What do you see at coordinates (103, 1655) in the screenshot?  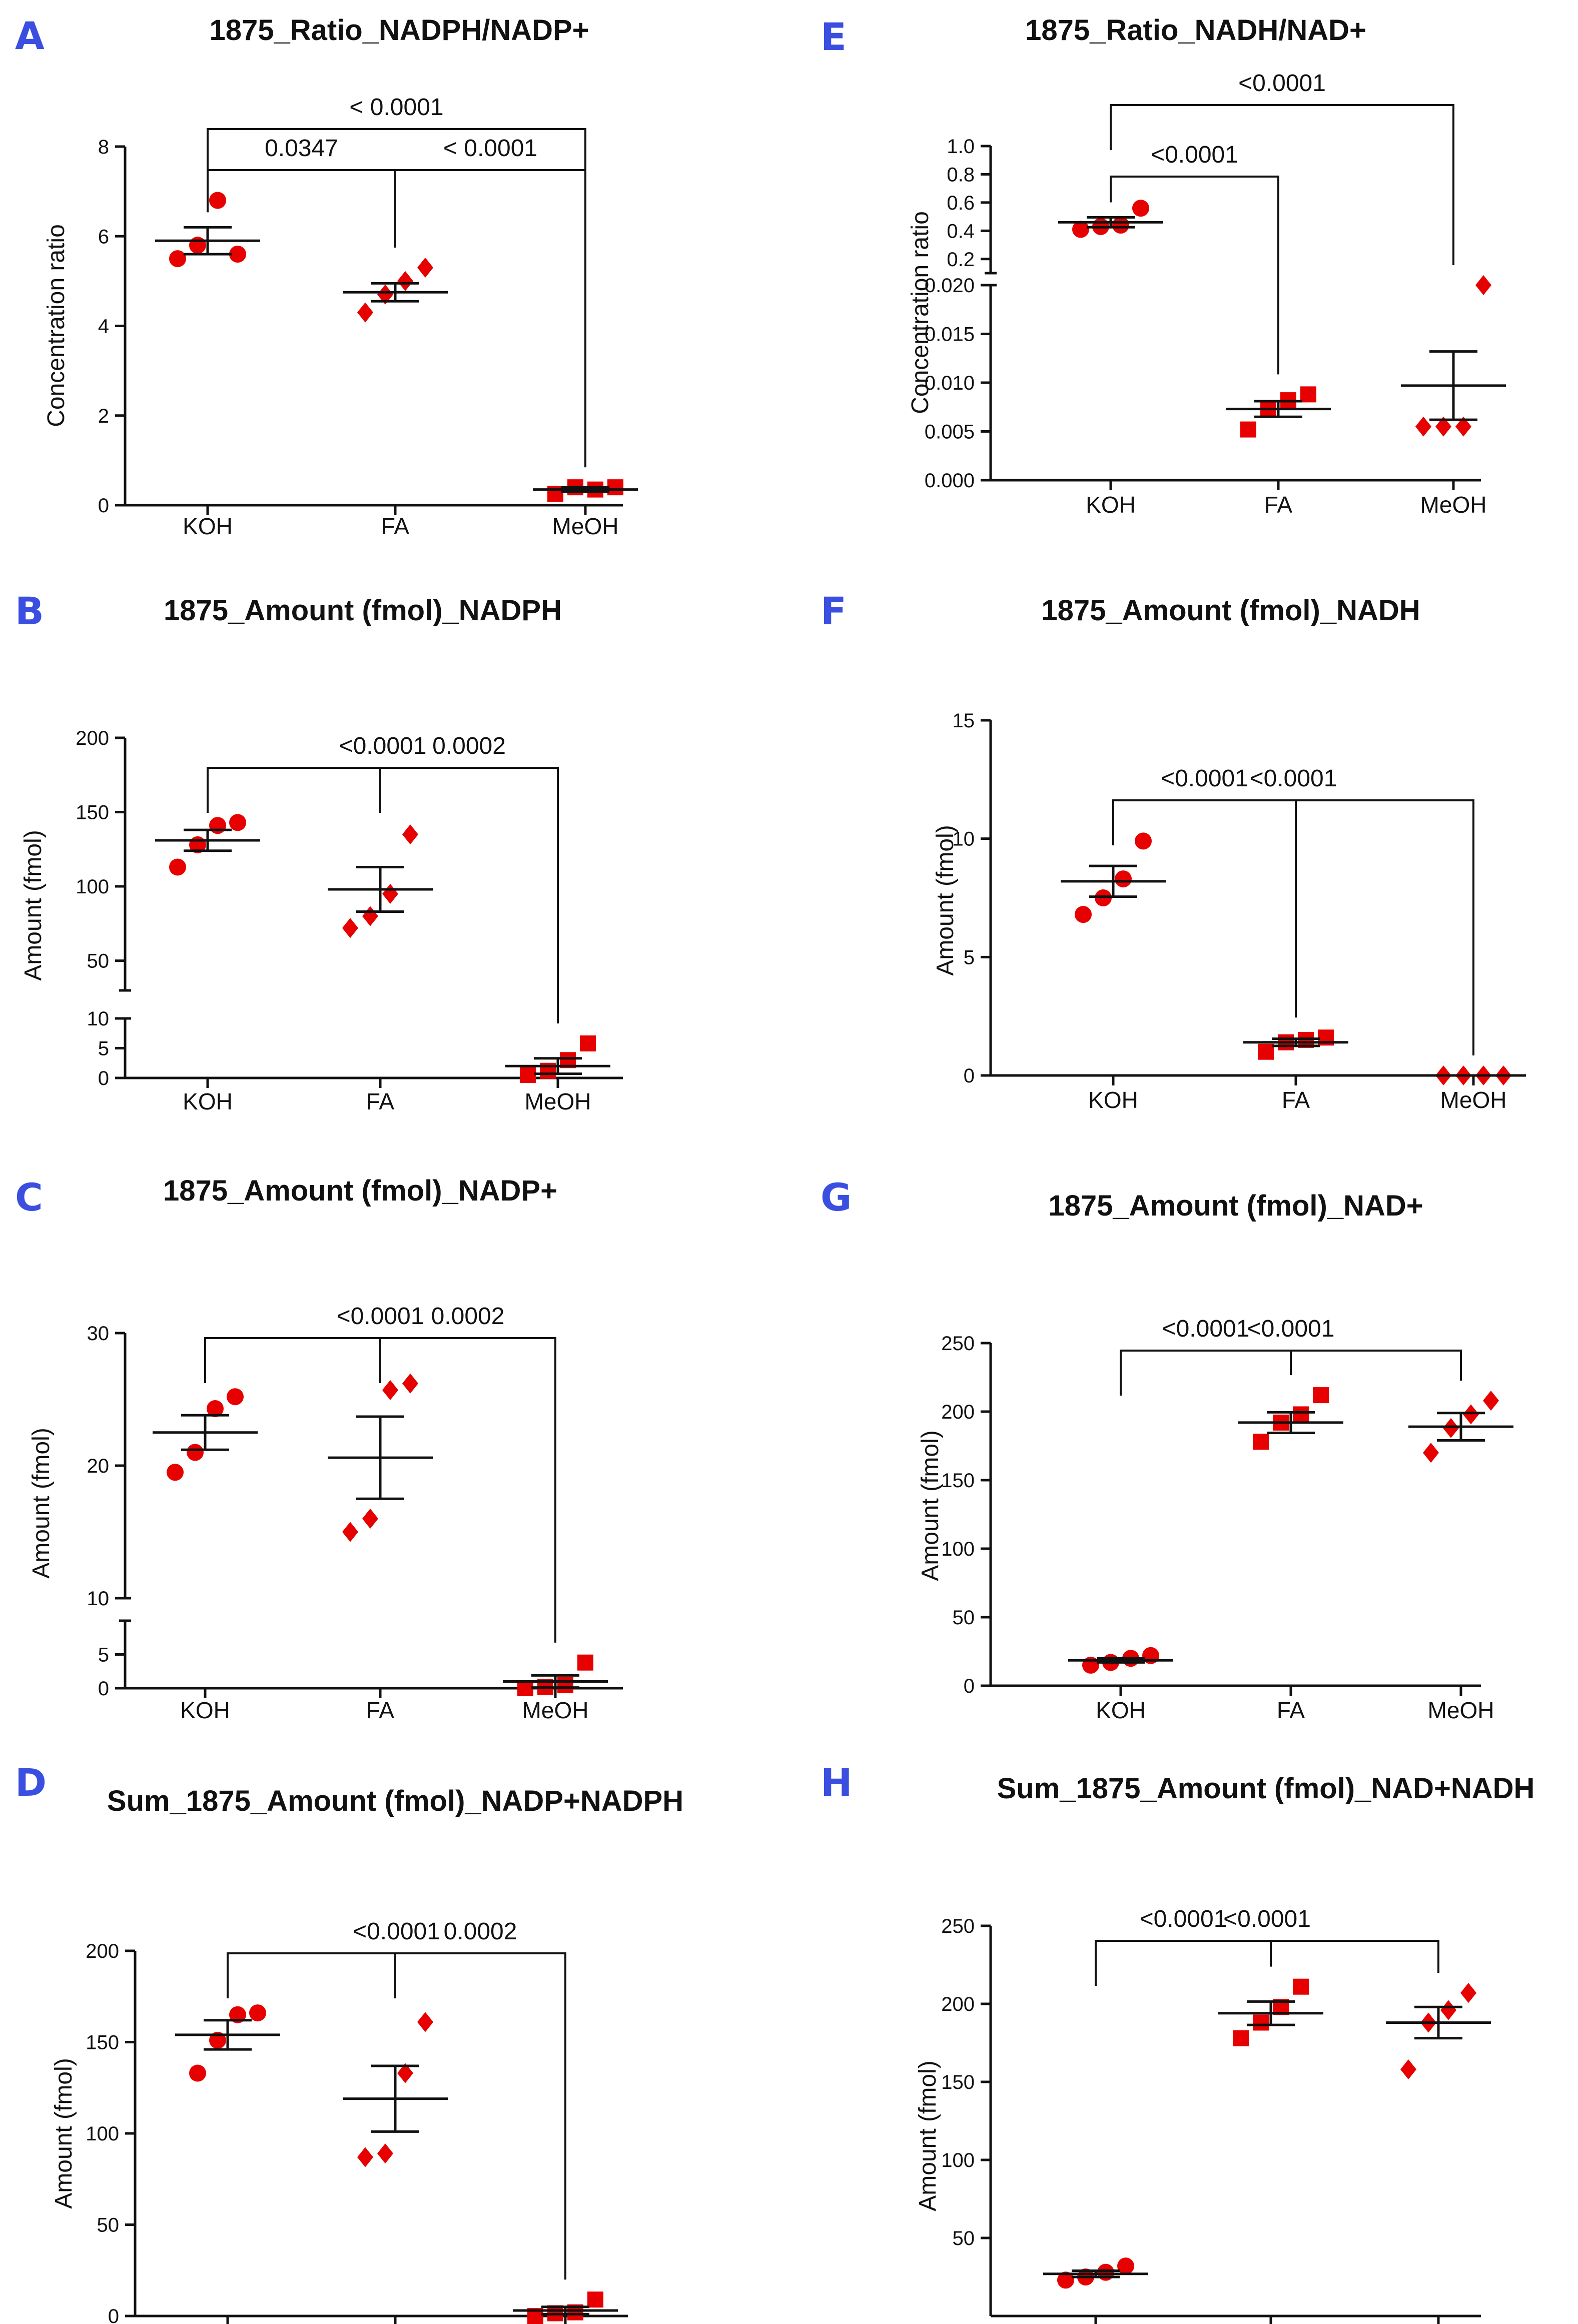 I see `y-tick-label: 5` at bounding box center [103, 1655].